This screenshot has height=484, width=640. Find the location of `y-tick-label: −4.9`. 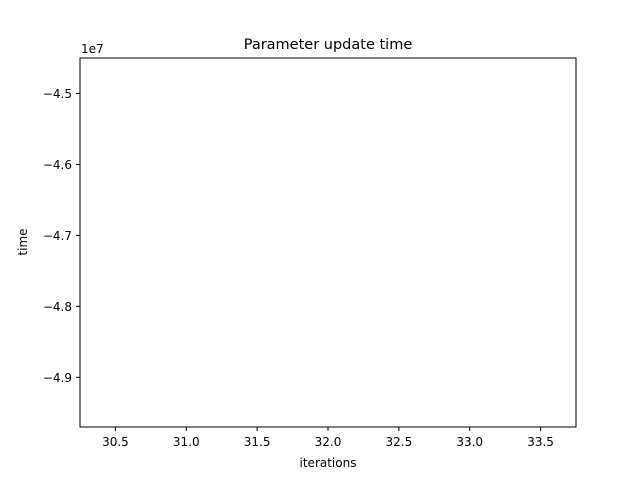

y-tick-label: −4.9 is located at coordinates (57, 378).